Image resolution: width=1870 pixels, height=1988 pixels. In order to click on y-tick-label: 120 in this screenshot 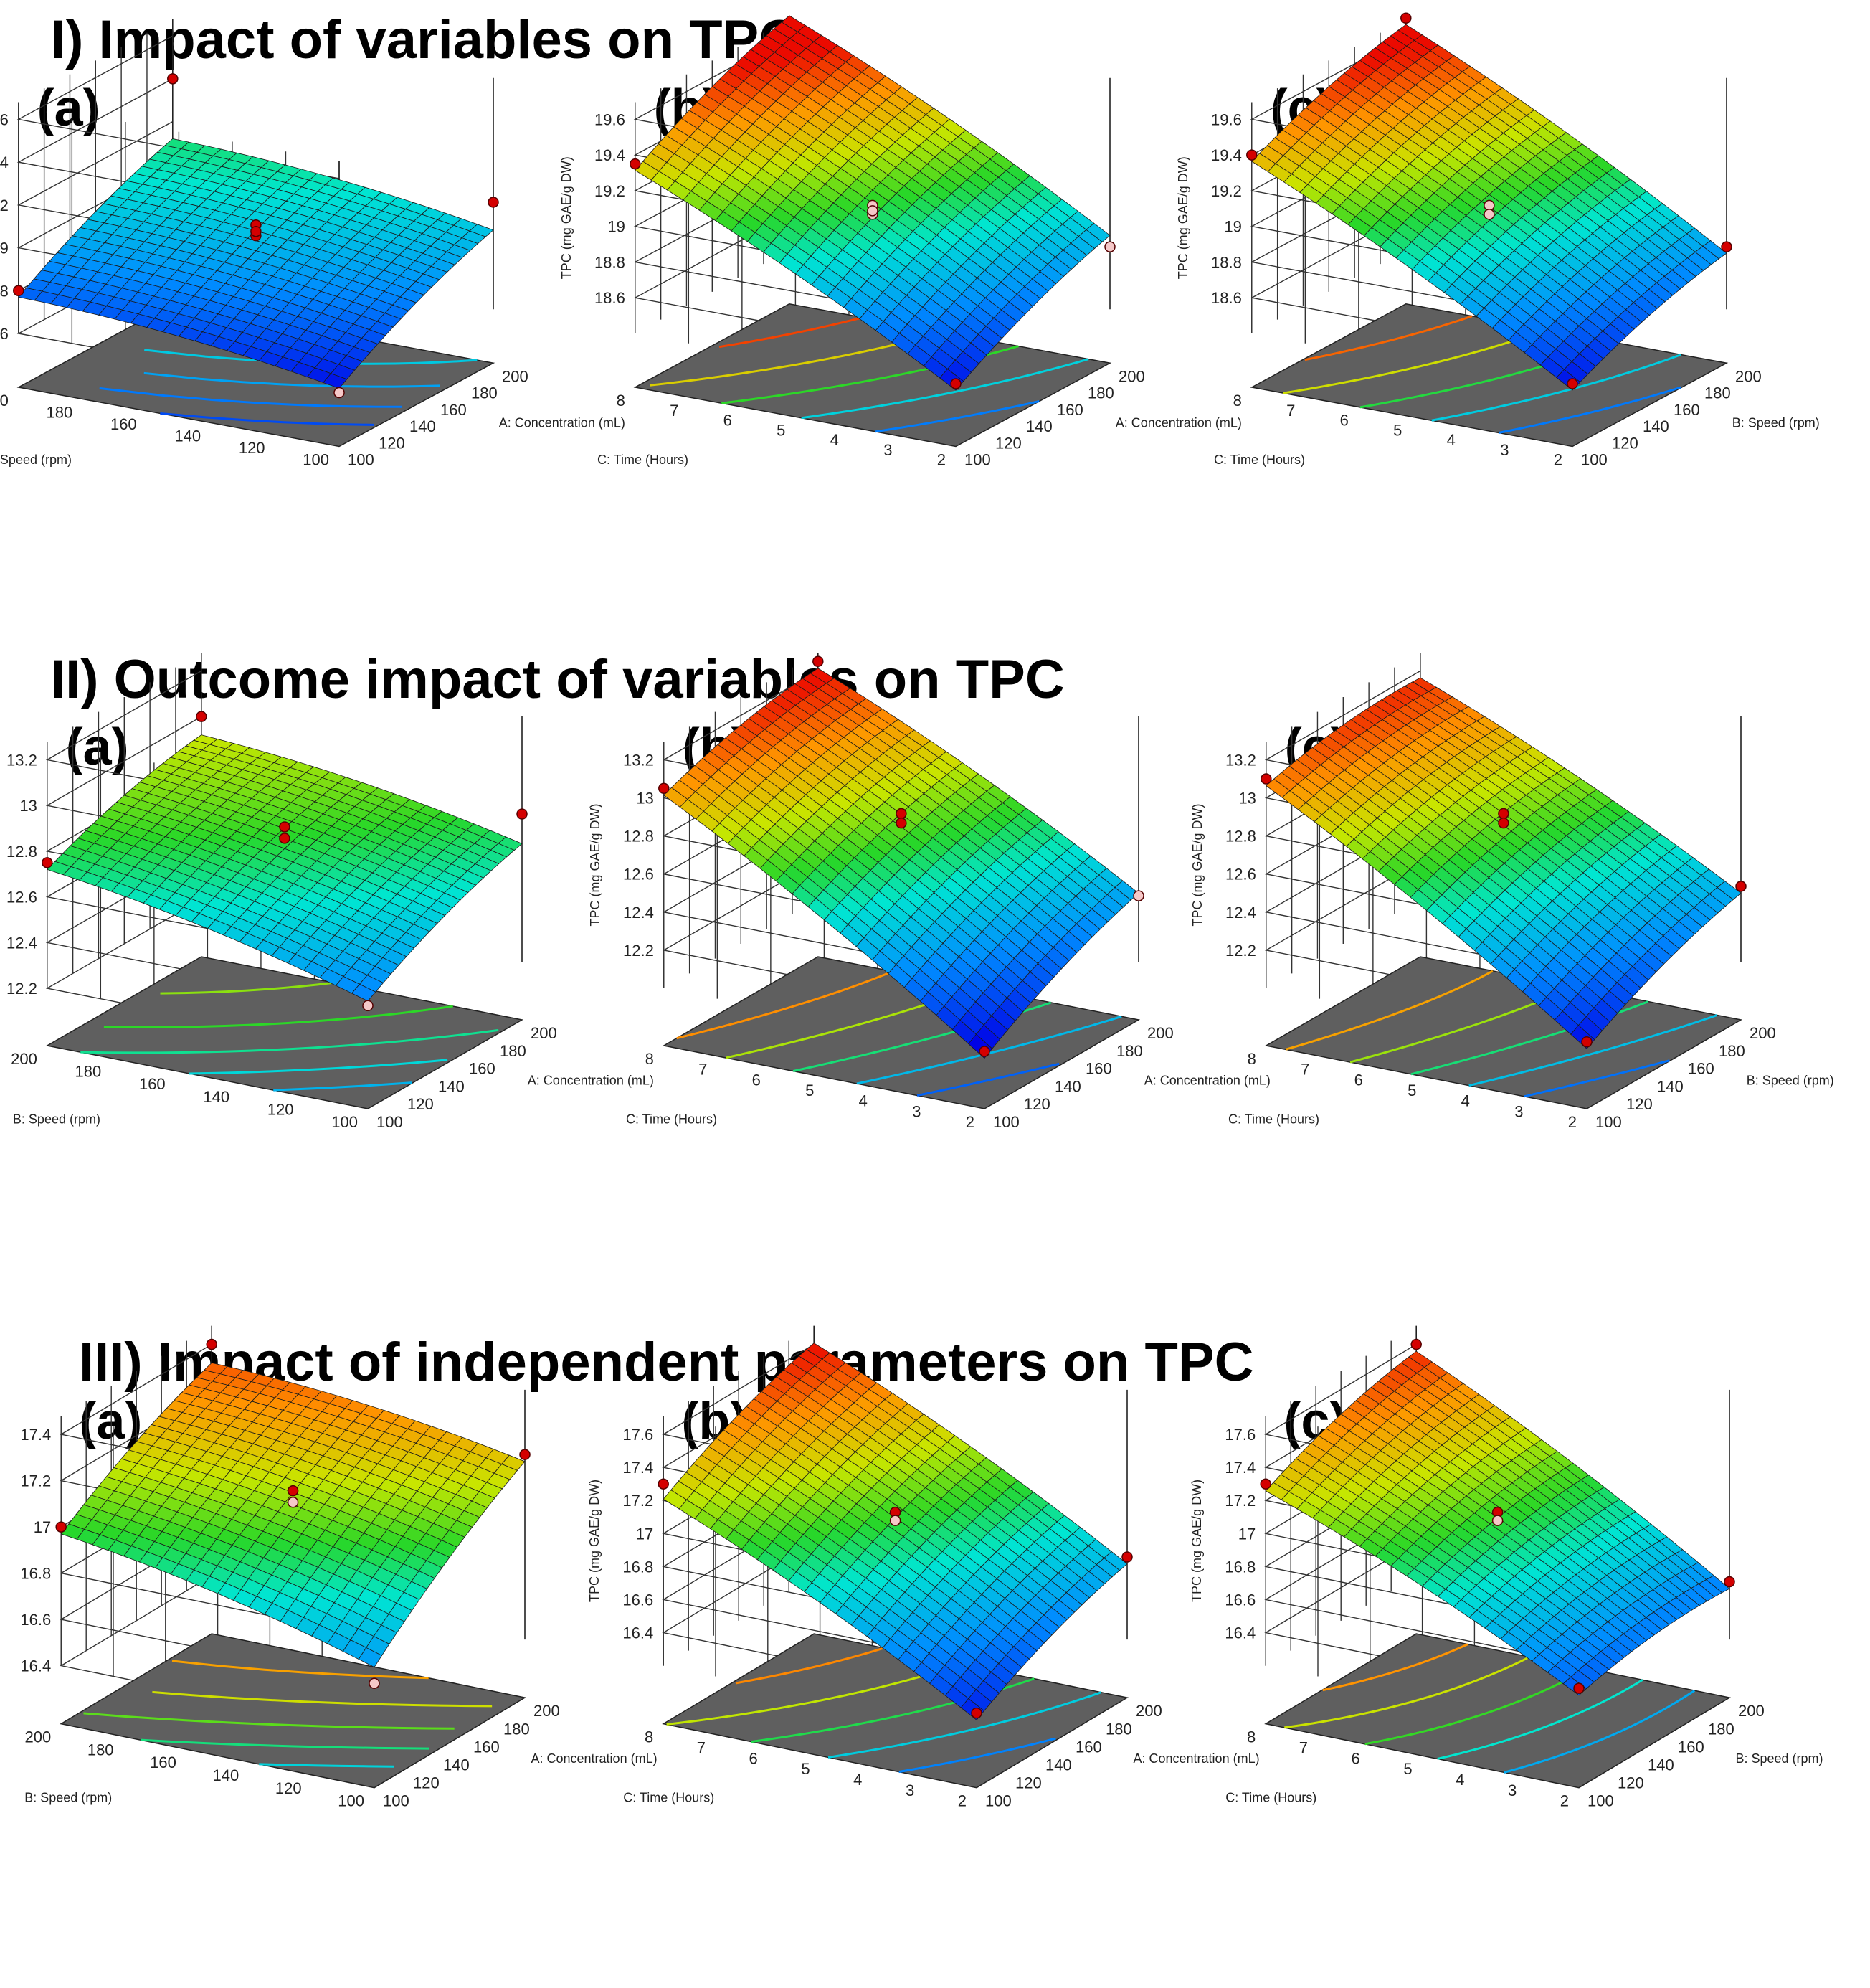, I will do `click(288, 1788)`.